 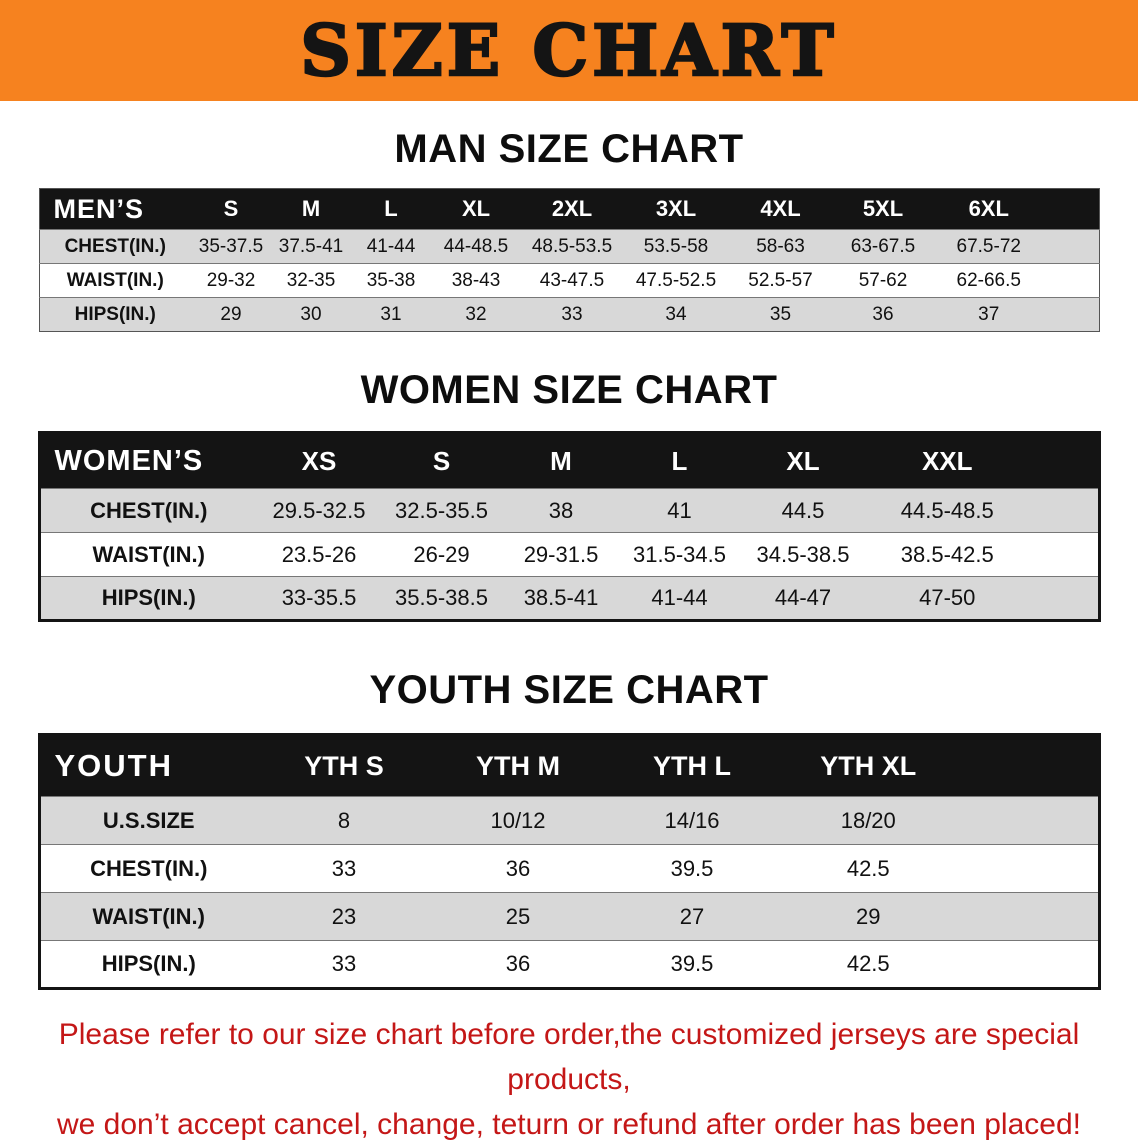 I want to click on table-cell: 53.5-58, so click(x=676, y=246).